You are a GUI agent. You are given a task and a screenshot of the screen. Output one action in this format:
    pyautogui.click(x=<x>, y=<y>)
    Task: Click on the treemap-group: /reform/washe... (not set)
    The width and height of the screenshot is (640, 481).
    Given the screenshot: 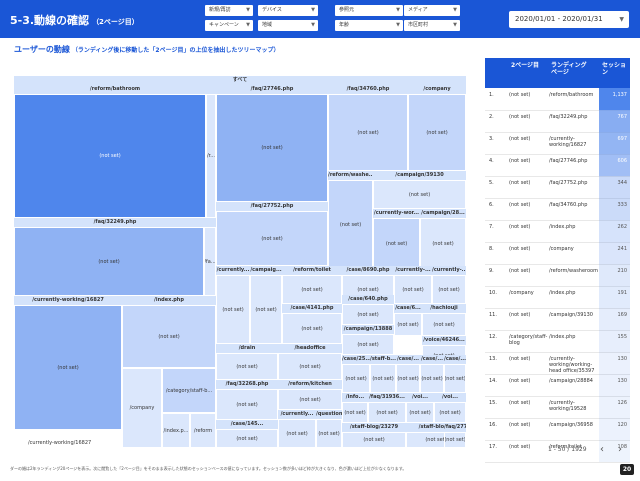 What is the action you would take?
    pyautogui.click(x=350, y=220)
    